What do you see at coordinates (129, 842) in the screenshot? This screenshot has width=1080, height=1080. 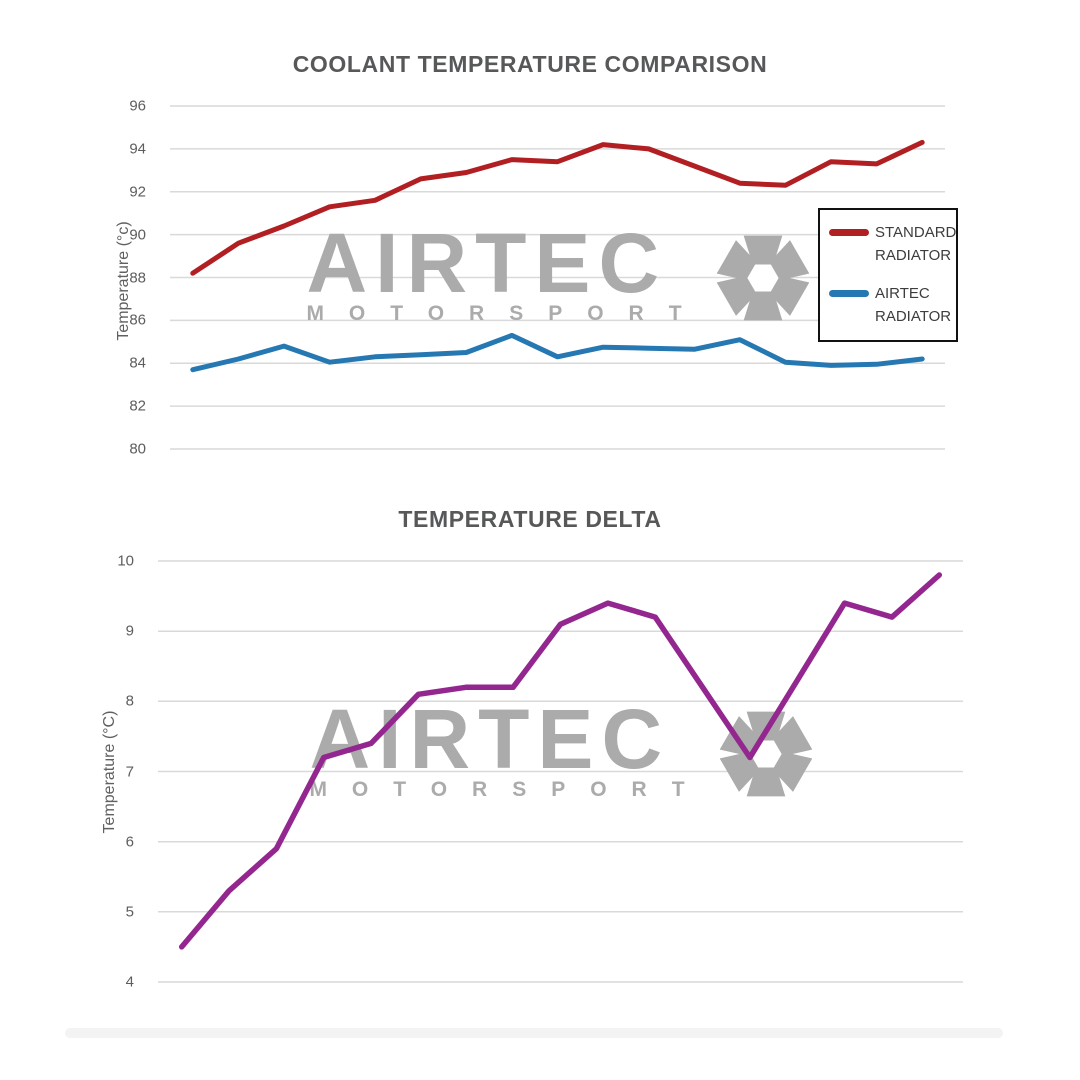 I see `y-tick-label: 6` at bounding box center [129, 842].